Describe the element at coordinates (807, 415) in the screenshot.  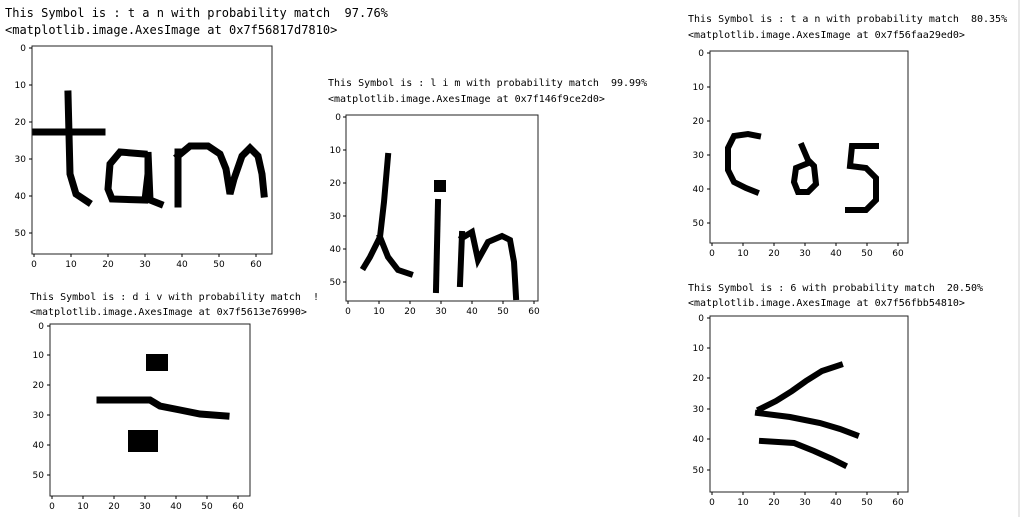
I see `handwritten-less-than-image` at that location.